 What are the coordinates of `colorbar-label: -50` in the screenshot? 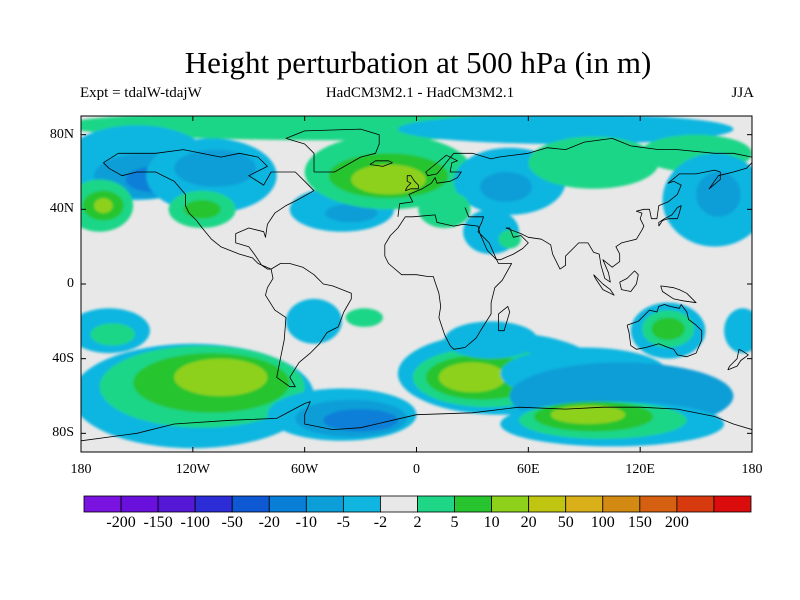 It's located at (232, 522).